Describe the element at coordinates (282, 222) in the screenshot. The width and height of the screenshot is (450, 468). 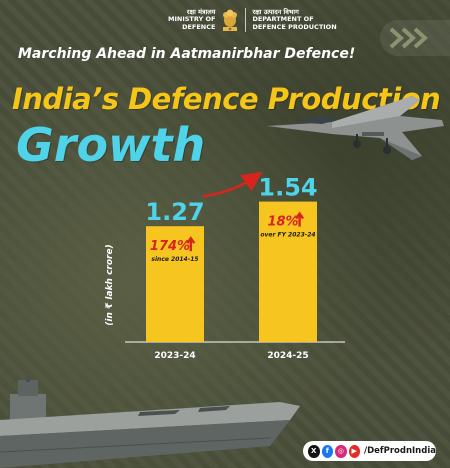
I see `growth-label-2024-25: 18%` at that location.